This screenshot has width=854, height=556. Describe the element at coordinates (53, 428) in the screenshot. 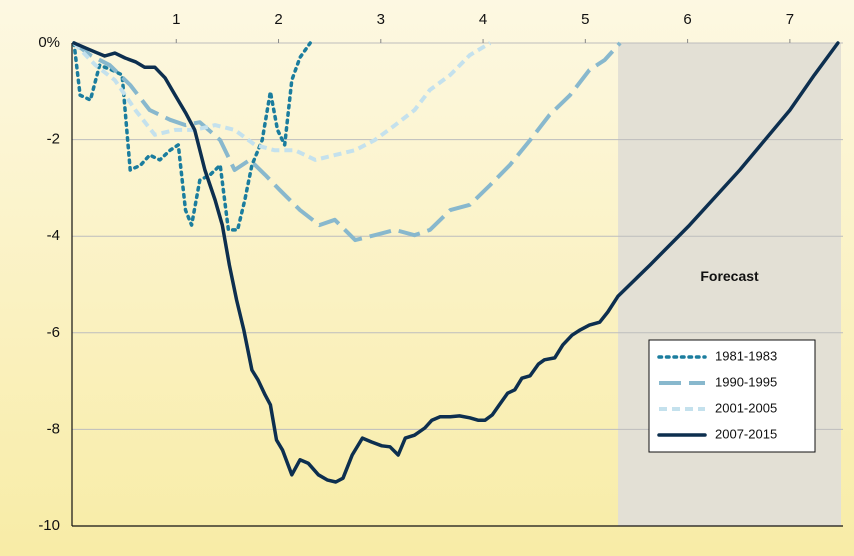

I see `y-tick-label: -8` at that location.